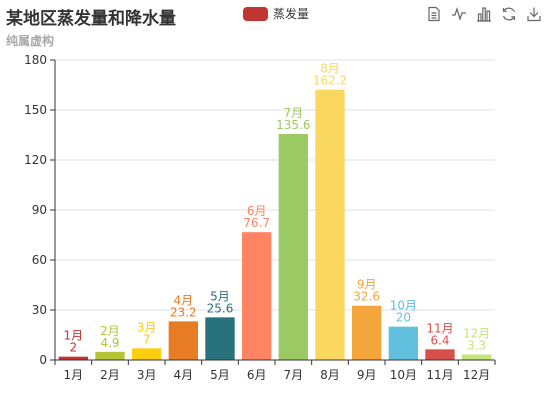 The image size is (550, 420). What do you see at coordinates (403, 312) in the screenshot?
I see `bar-label: 10月 20` at bounding box center [403, 312].